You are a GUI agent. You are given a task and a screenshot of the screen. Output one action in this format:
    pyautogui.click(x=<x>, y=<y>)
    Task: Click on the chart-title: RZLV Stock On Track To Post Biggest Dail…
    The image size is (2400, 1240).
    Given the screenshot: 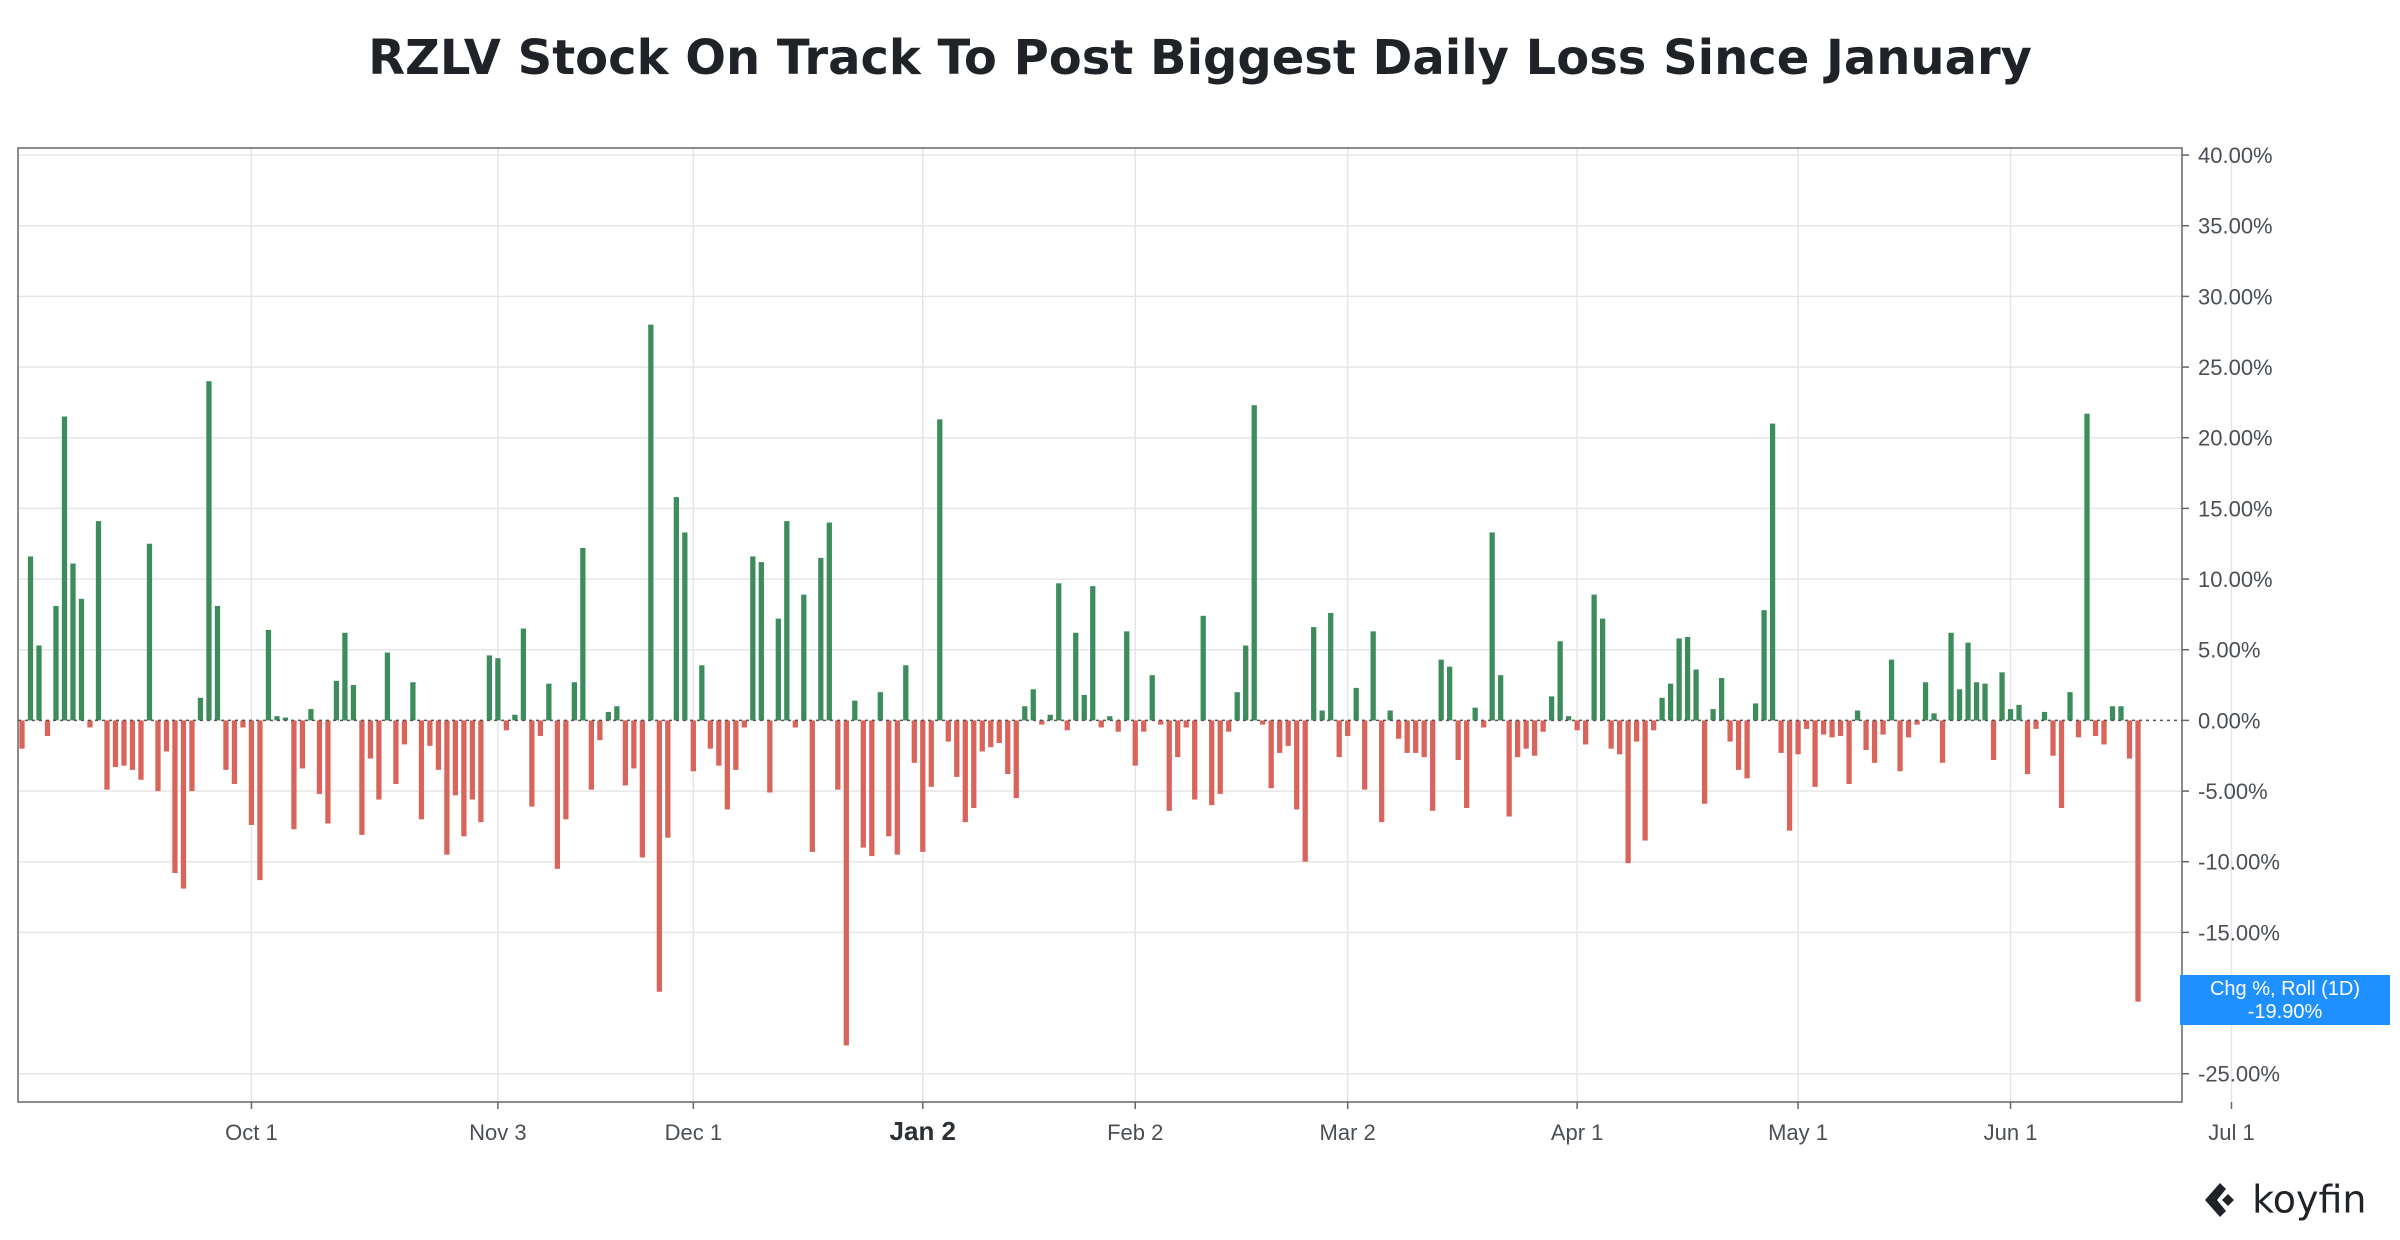 What is the action you would take?
    pyautogui.click(x=1200, y=58)
    